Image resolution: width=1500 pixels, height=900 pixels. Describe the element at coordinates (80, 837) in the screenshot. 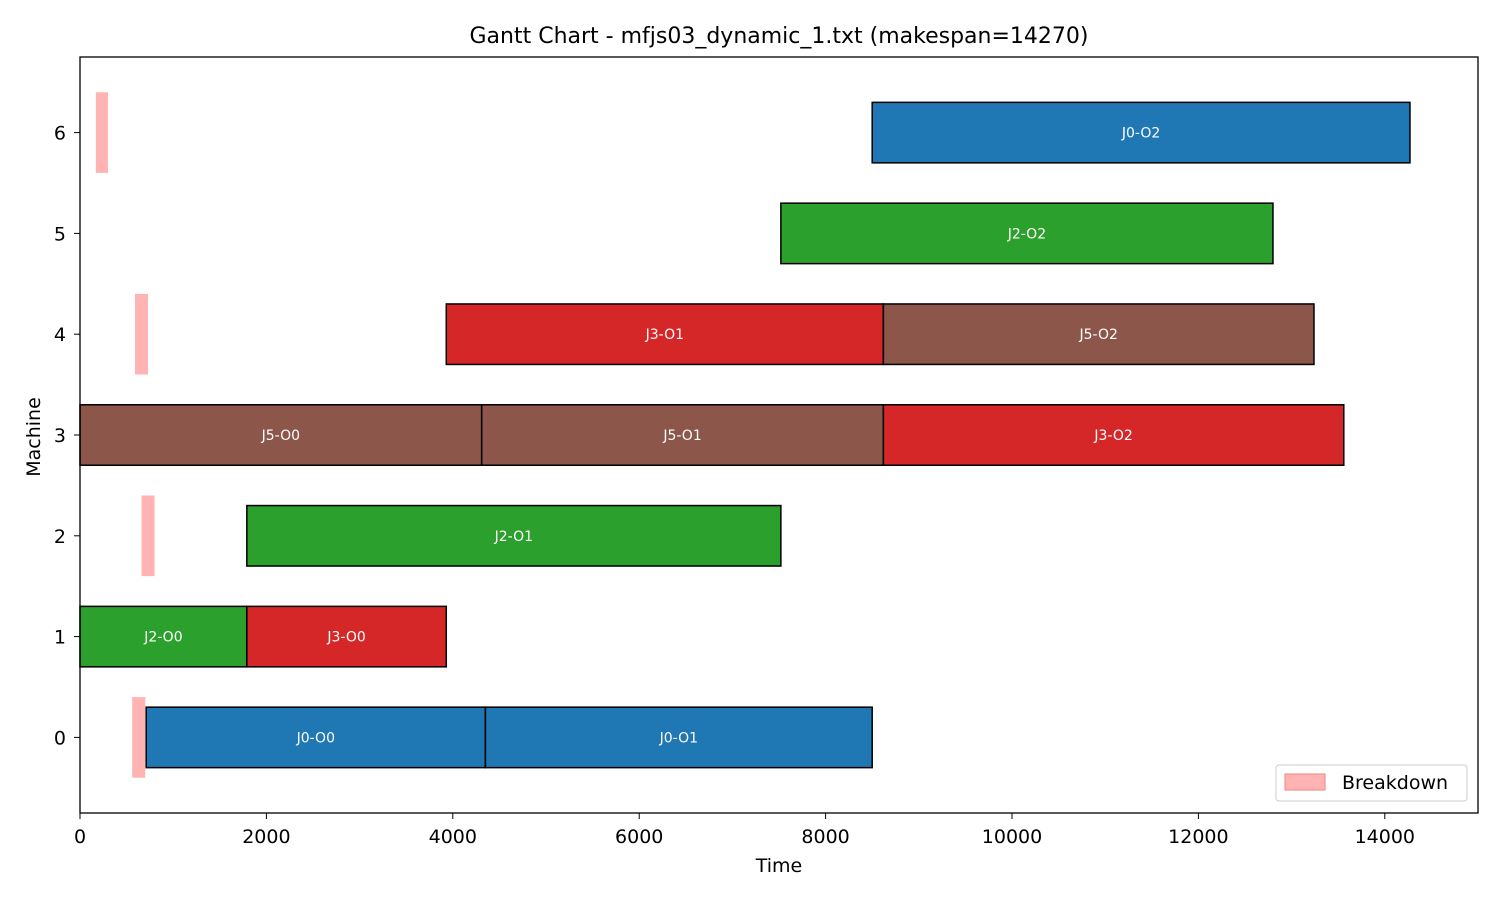

I see `x-tick-label: 0` at that location.